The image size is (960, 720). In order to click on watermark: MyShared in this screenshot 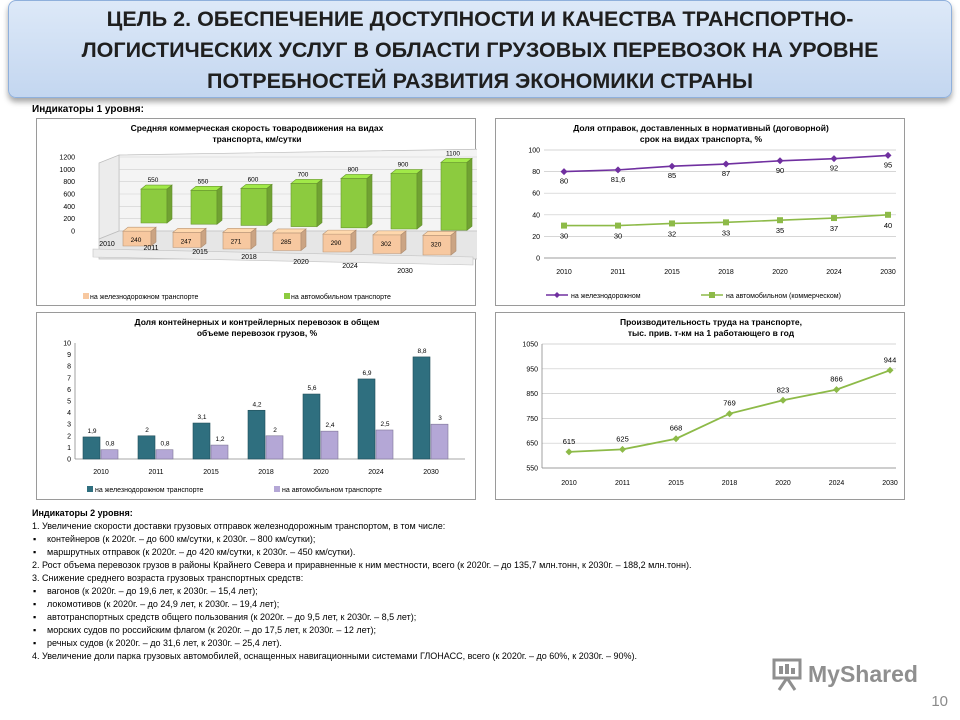, I will do `click(850, 676)`.